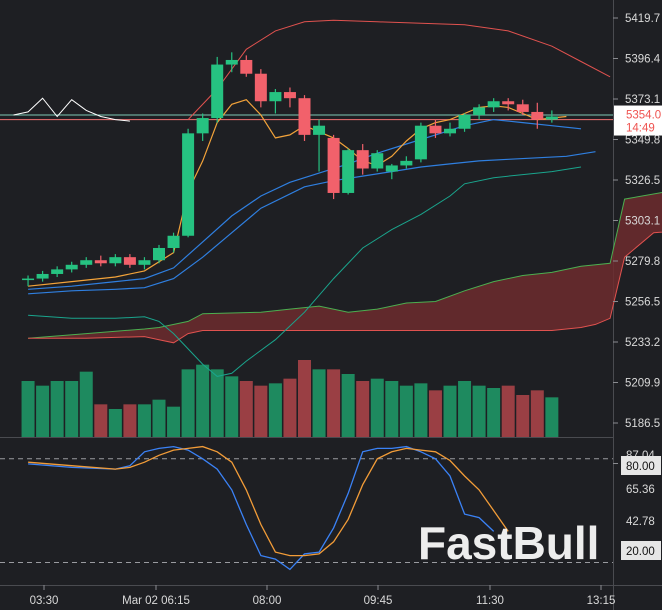 The height and width of the screenshot is (610, 662). Describe the element at coordinates (490, 601) in the screenshot. I see `time-tick-label: 11:30` at that location.